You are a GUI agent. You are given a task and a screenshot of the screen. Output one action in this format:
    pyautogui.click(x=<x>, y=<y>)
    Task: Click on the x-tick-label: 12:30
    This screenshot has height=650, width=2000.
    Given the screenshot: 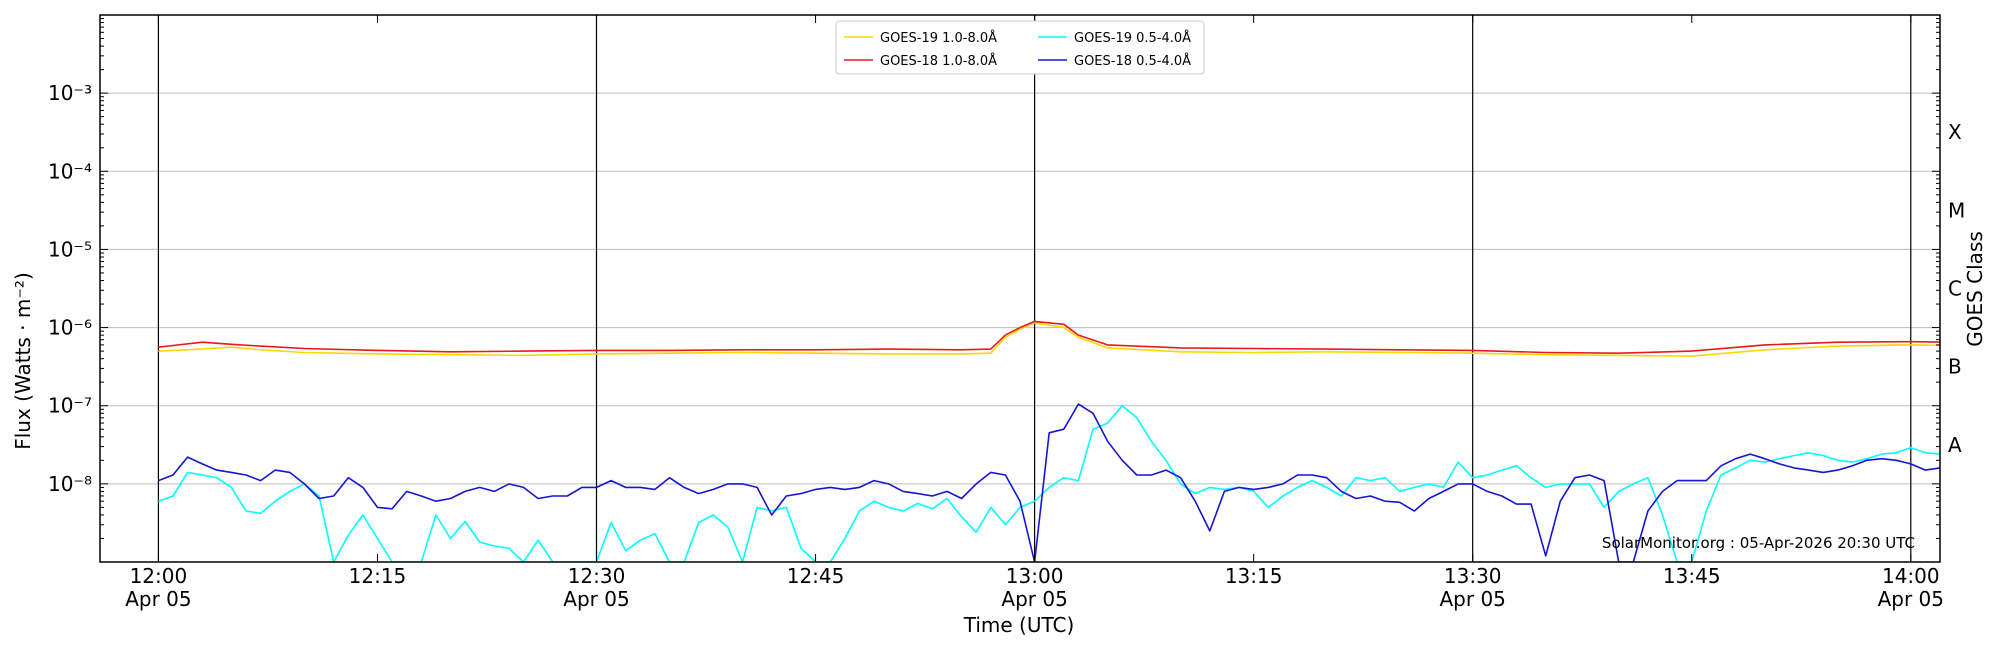 What is the action you would take?
    pyautogui.click(x=597, y=576)
    